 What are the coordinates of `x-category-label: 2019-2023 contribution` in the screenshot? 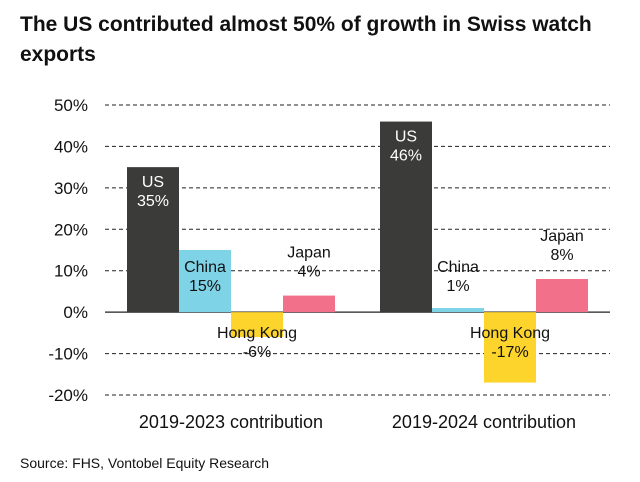 It's located at (231, 422).